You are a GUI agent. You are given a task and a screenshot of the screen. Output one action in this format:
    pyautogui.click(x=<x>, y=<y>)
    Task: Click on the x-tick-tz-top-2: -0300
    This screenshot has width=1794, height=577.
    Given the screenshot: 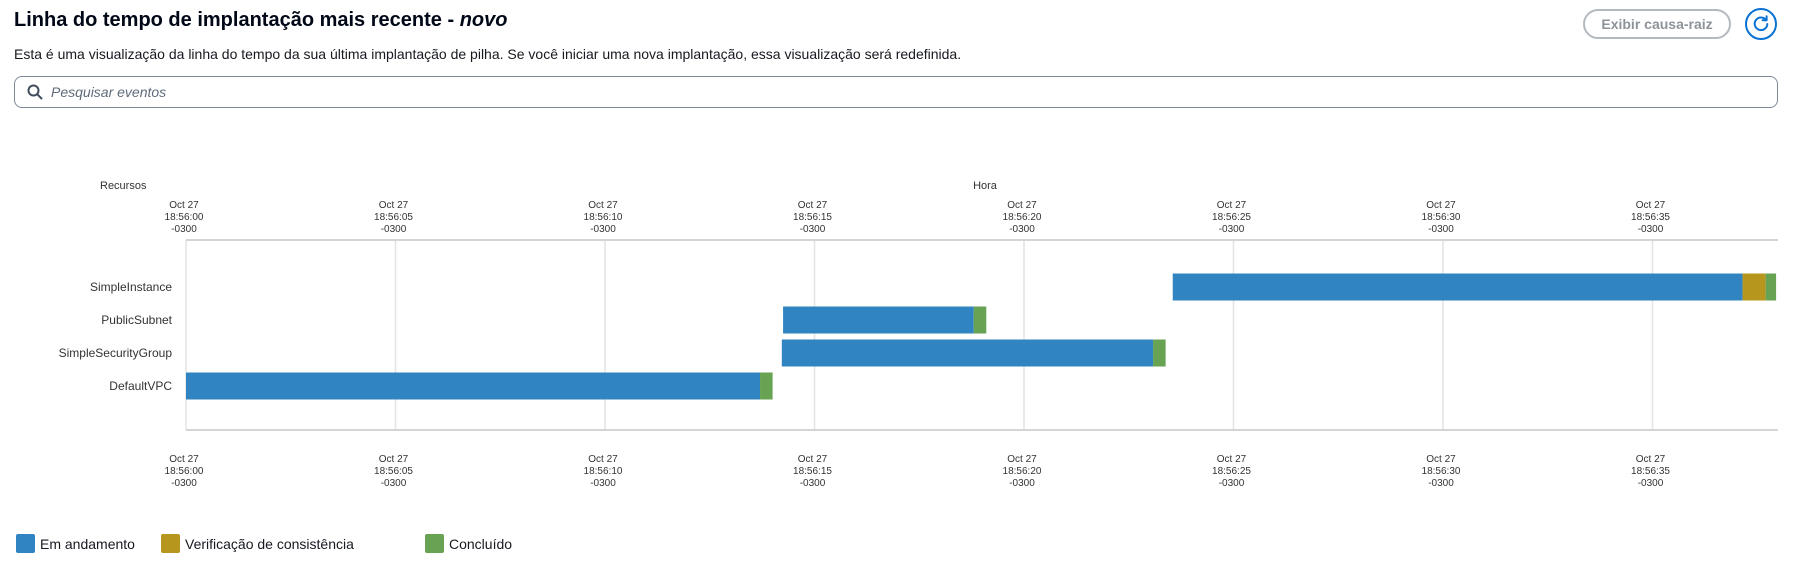 What is the action you would take?
    pyautogui.click(x=603, y=229)
    